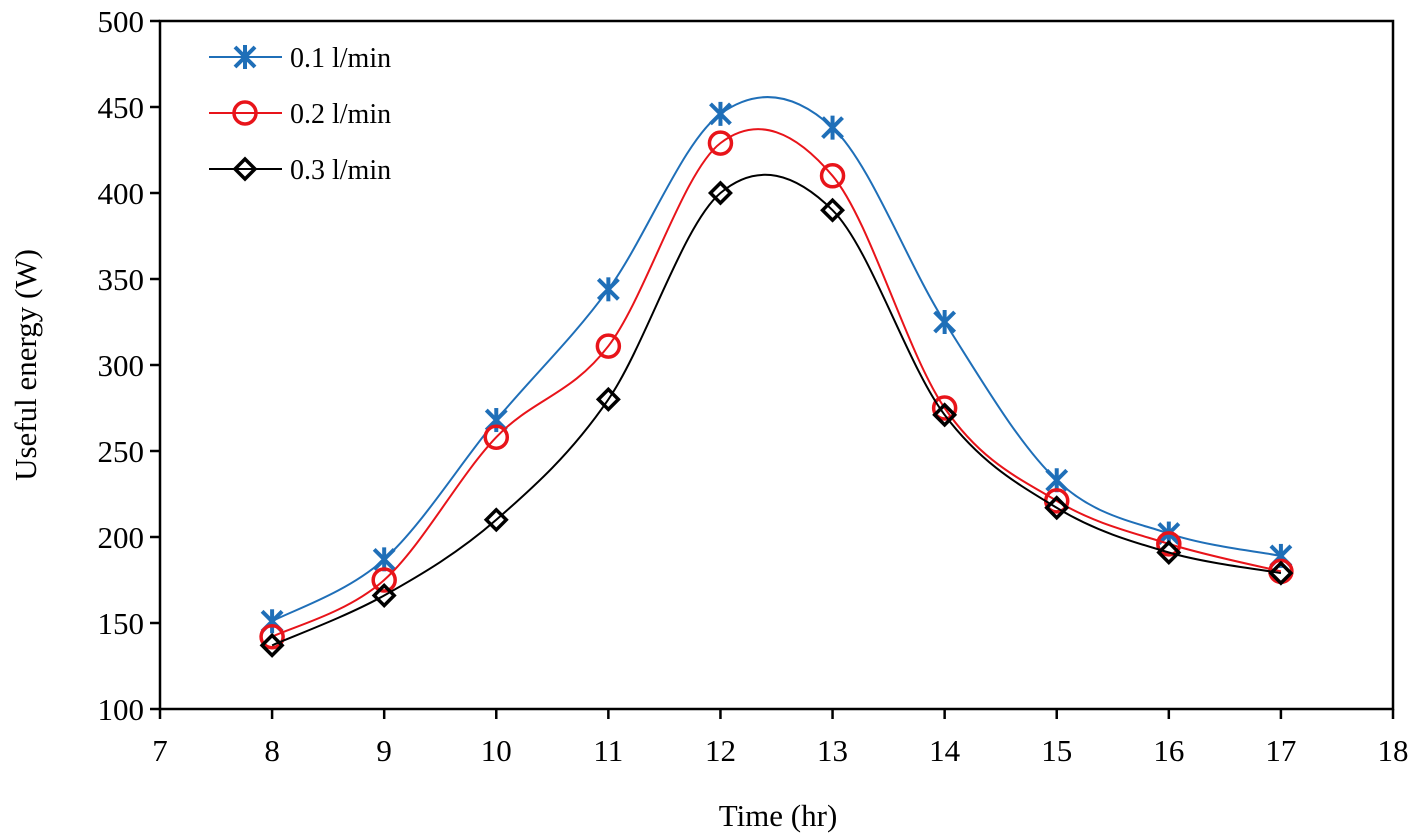  I want to click on y-tick-label: 400, so click(121, 193).